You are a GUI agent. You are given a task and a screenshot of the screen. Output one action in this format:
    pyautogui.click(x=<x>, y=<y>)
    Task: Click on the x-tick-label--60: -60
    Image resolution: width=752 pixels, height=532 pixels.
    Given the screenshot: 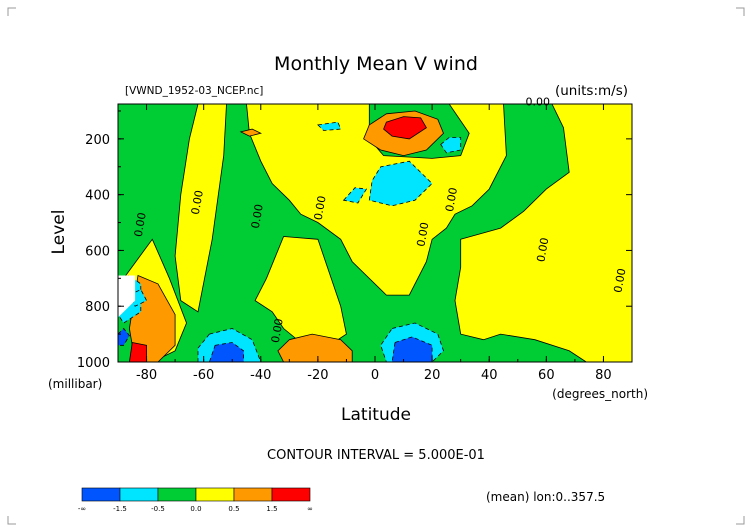 What is the action you would take?
    pyautogui.click(x=203, y=375)
    